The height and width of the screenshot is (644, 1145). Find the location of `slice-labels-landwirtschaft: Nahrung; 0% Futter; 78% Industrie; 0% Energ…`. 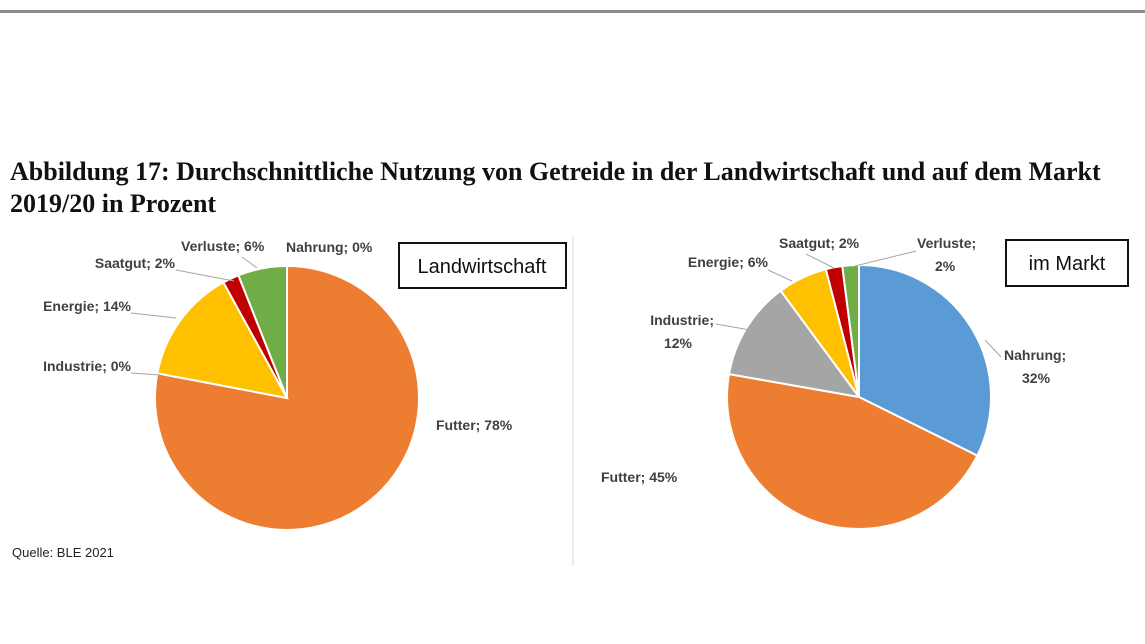

slice-labels-landwirtschaft: Nahrung; 0% Futter; 78% Industrie; 0% Energ… is located at coordinates (278, 335).